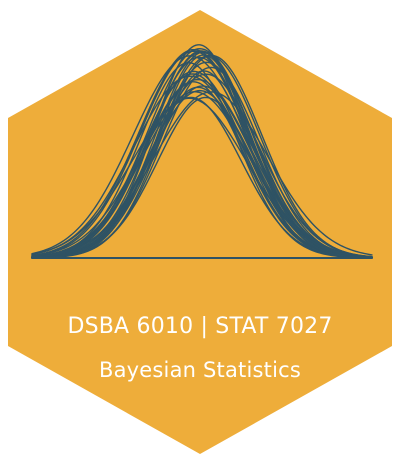  Describe the element at coordinates (200, 370) in the screenshot. I see `course-title-text: Bayesian Statistics` at that location.